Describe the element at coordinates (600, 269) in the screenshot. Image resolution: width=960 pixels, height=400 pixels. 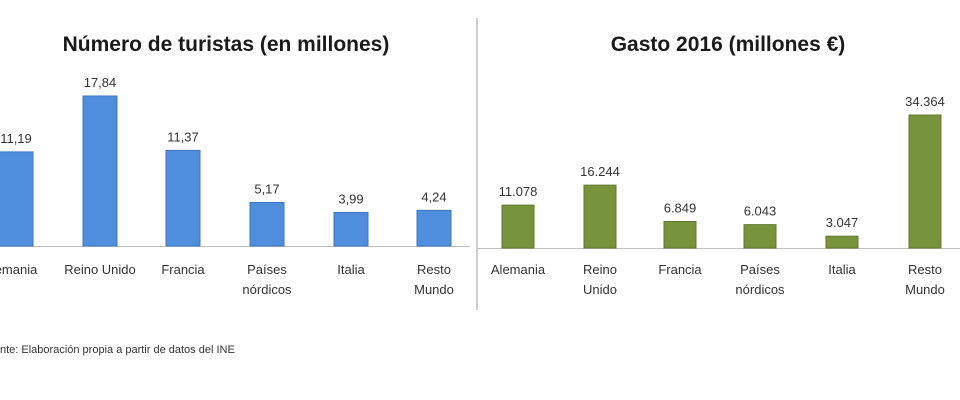
I see `spending-category-label: Reino` at that location.